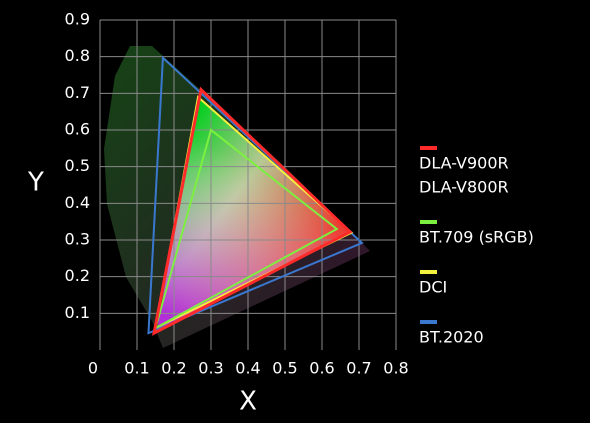  I want to click on x-tick-label: 0.1, so click(136, 368).